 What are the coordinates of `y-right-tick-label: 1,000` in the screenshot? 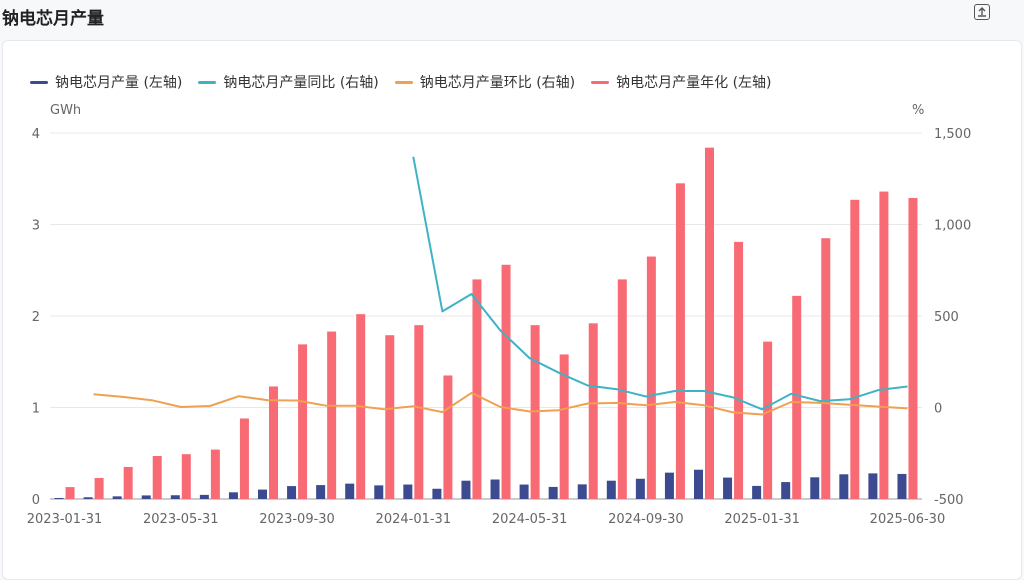 It's located at (952, 226).